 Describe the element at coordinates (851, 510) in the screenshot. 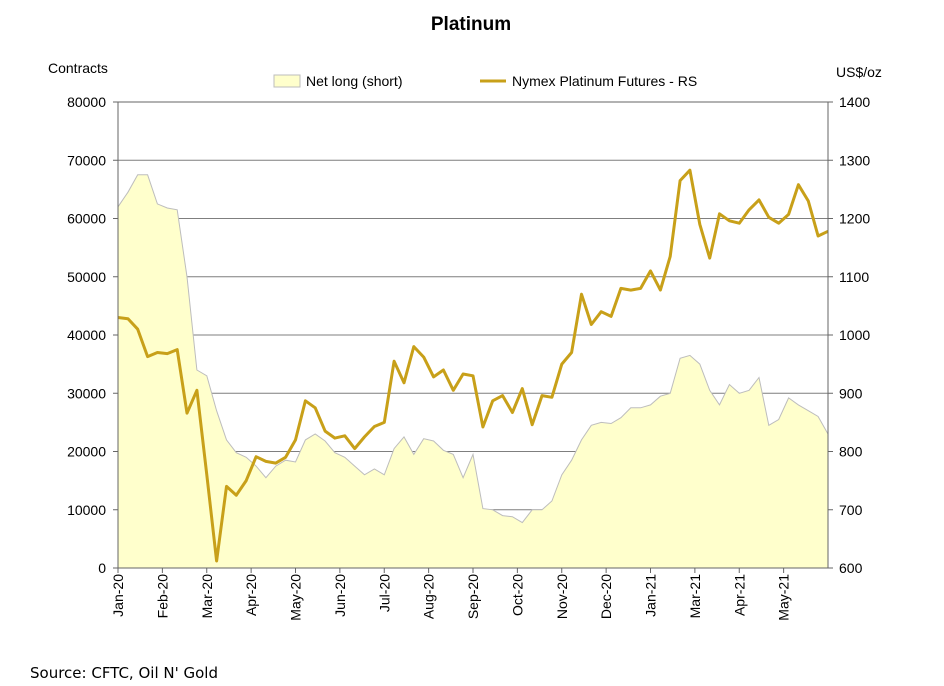

I see `right-tick-label: 700` at that location.